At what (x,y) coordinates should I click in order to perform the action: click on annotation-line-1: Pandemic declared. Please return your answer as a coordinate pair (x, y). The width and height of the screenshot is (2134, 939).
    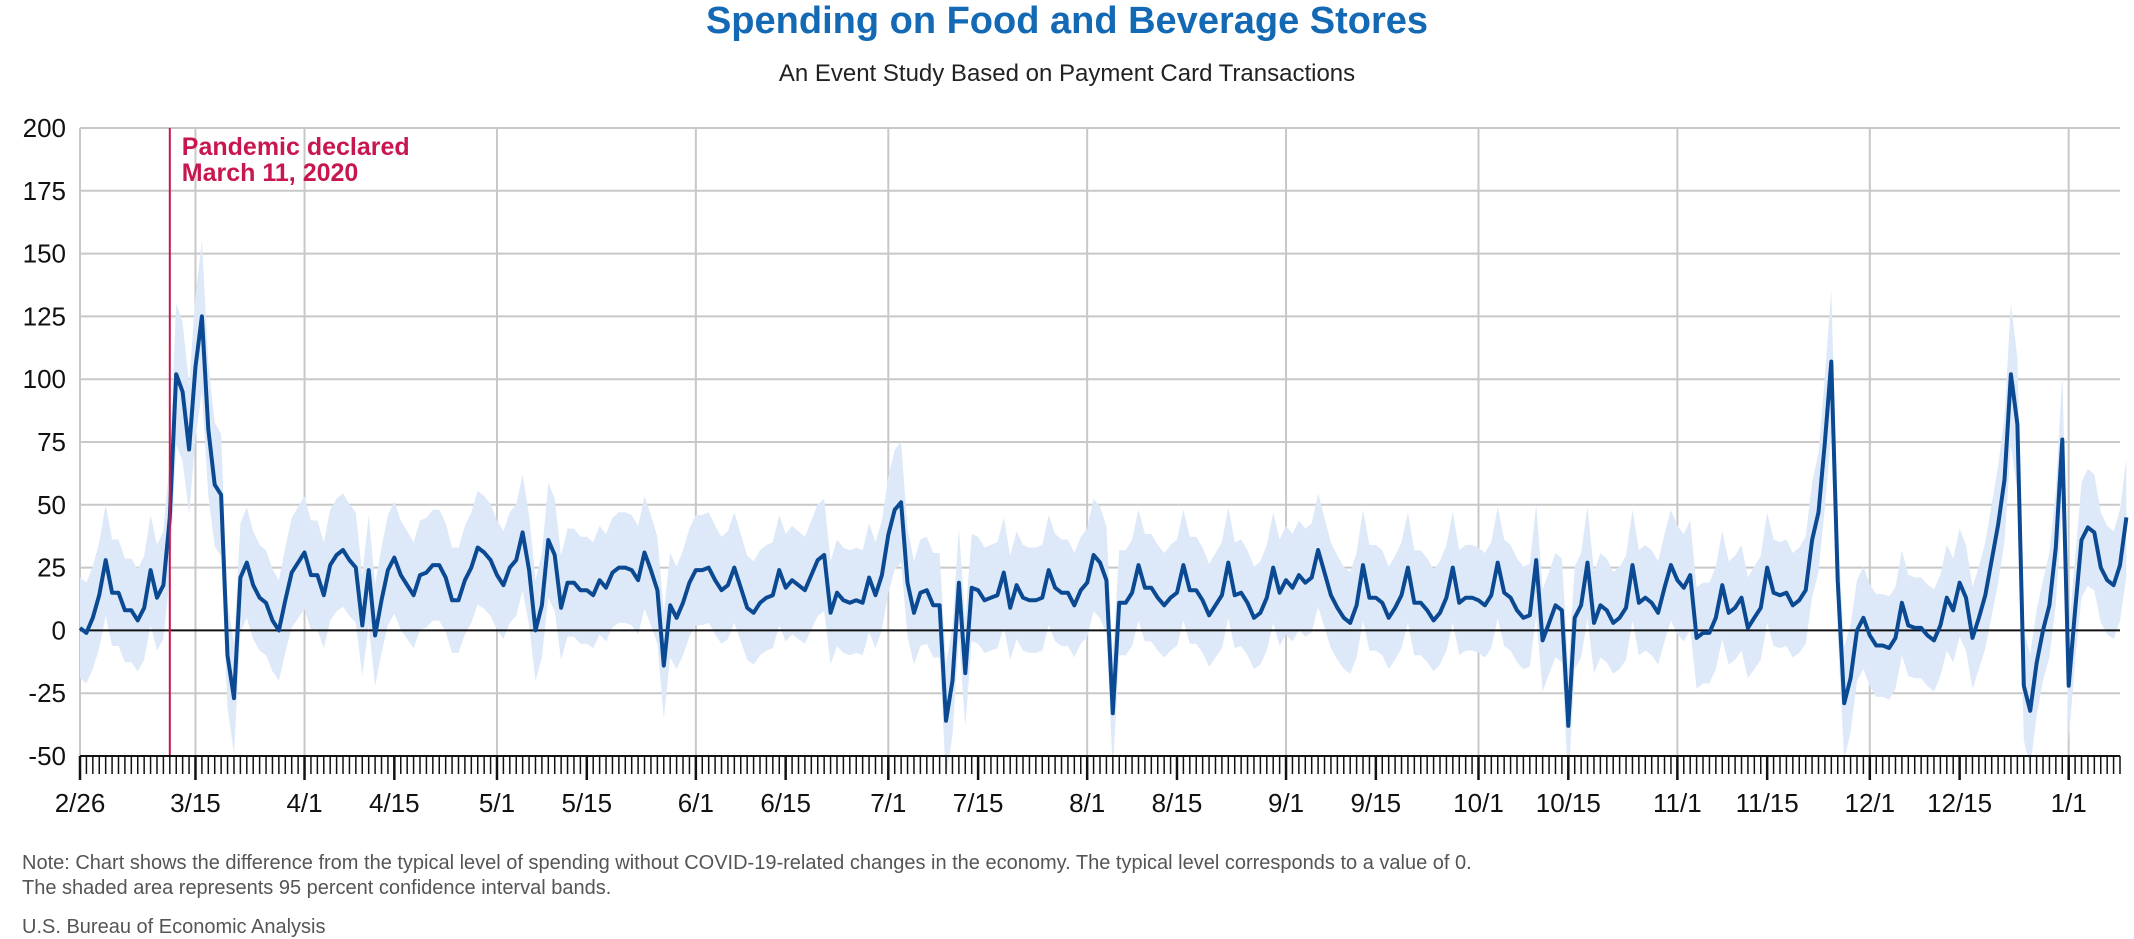
    Looking at the image, I should click on (296, 147).